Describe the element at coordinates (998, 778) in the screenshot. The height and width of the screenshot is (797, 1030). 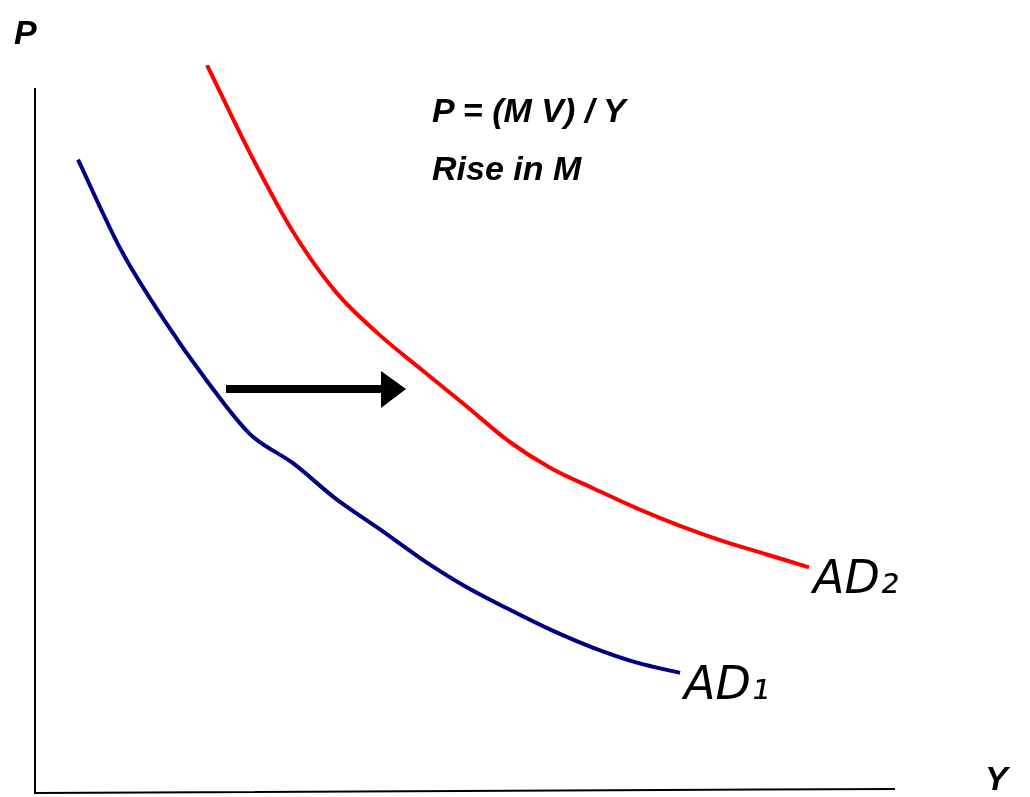
I see `x-axis-title: Y` at that location.